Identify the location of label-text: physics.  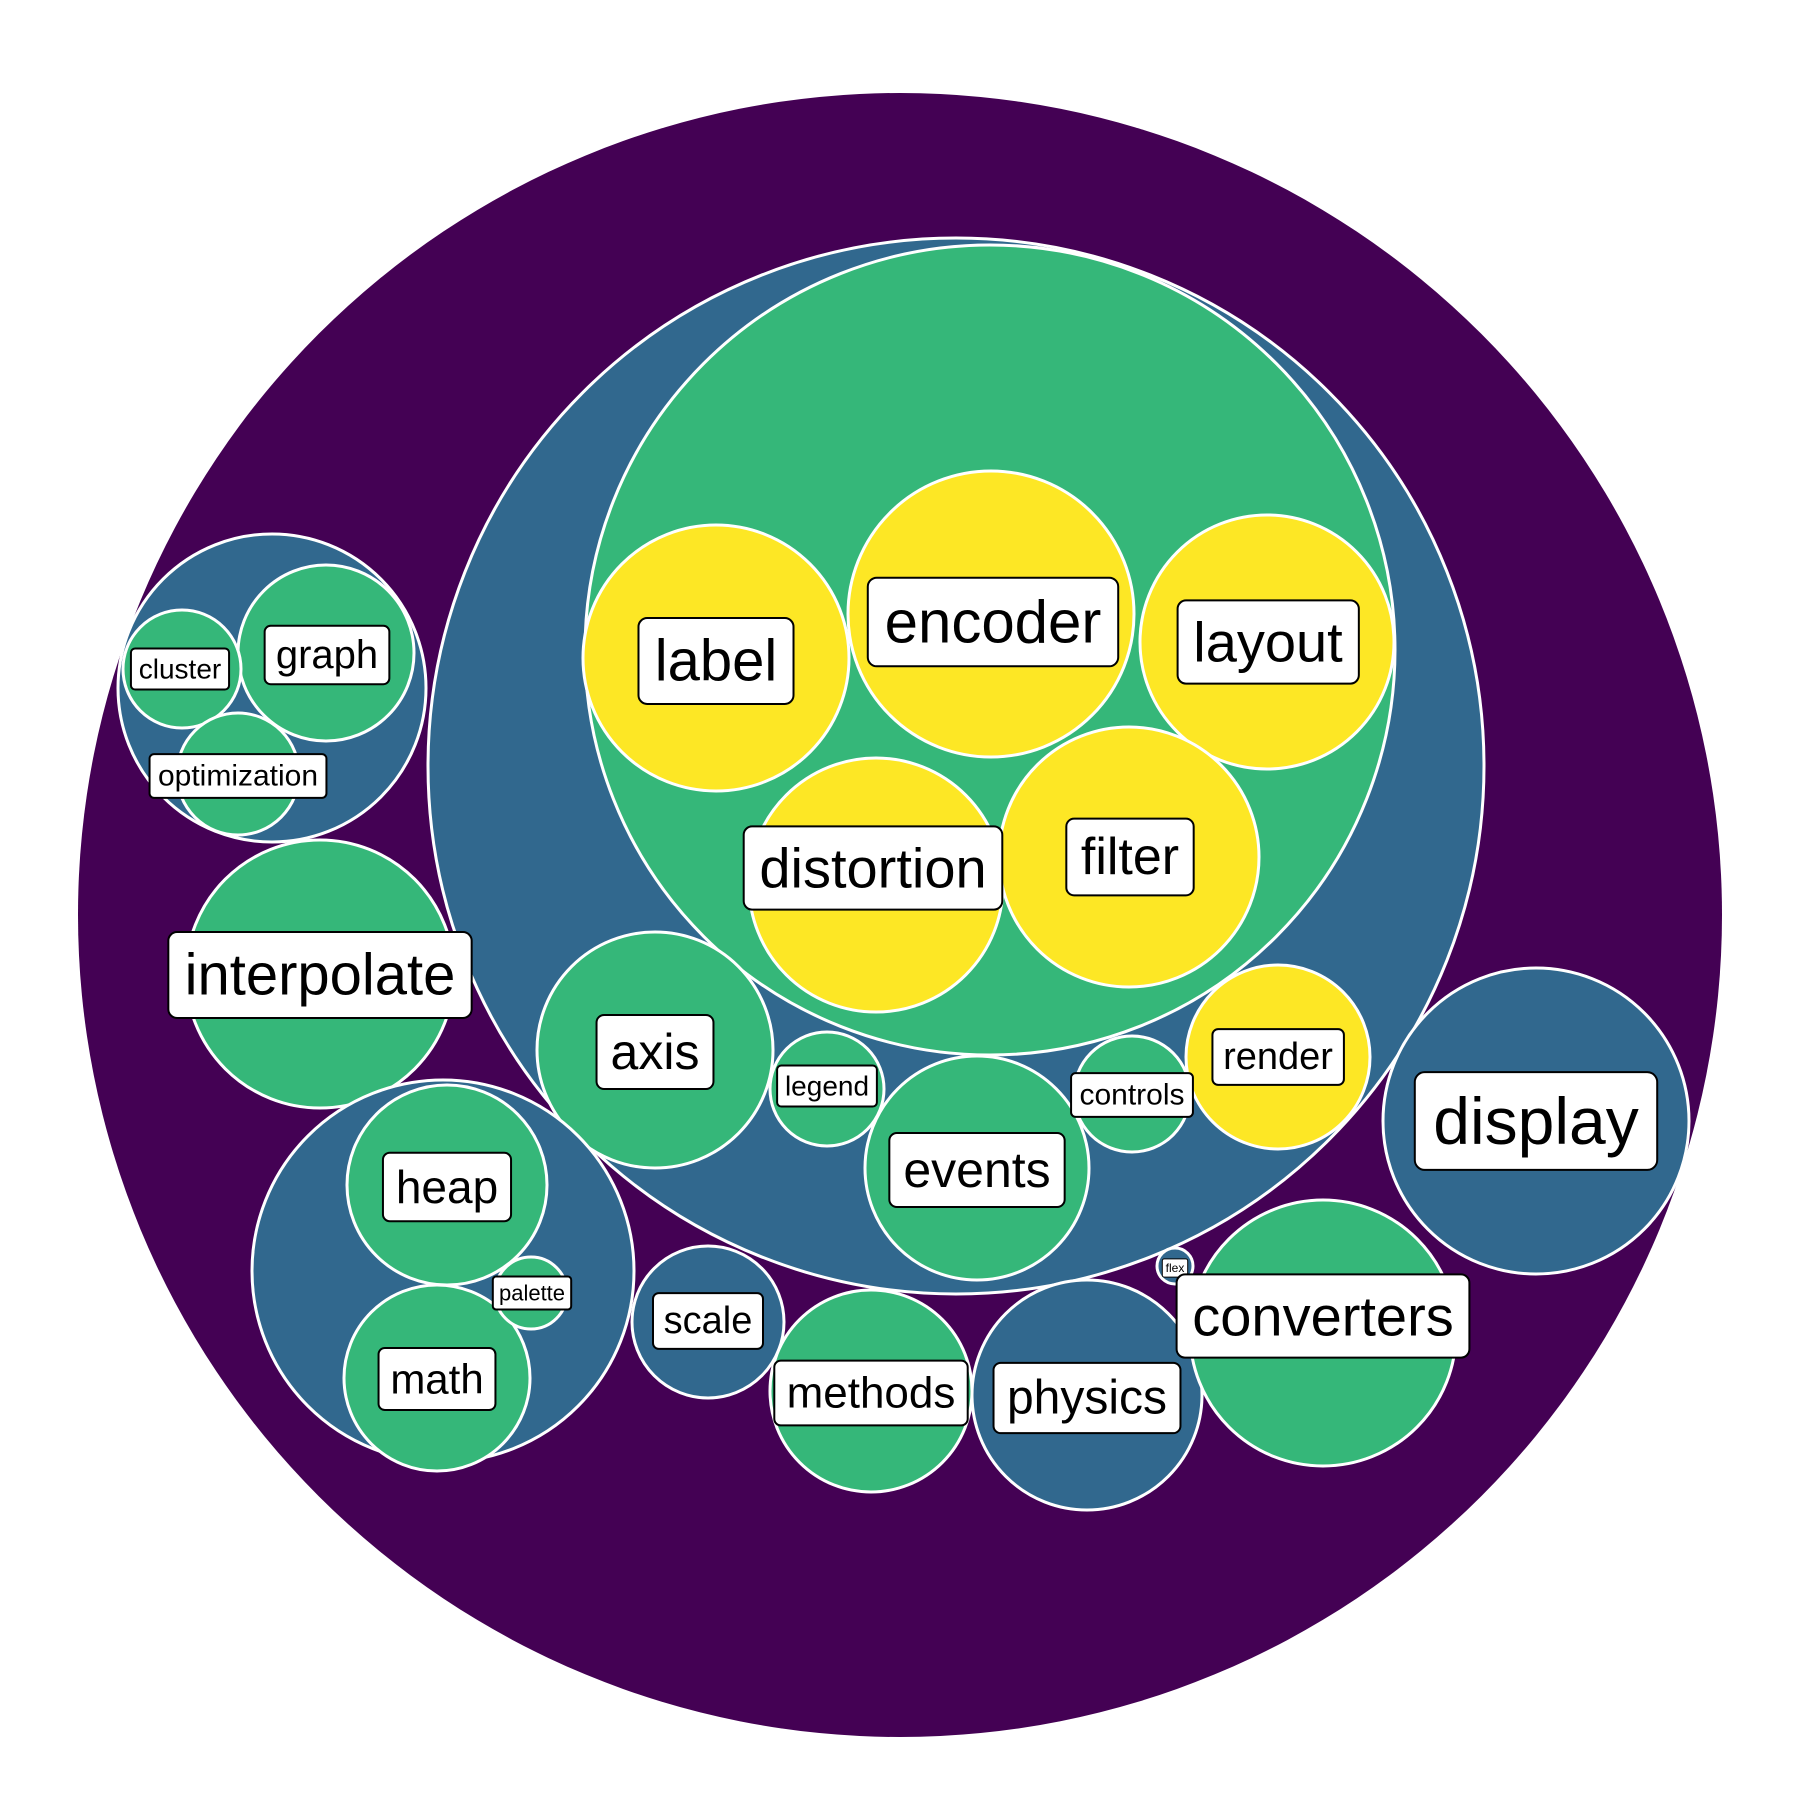
(1087, 1398).